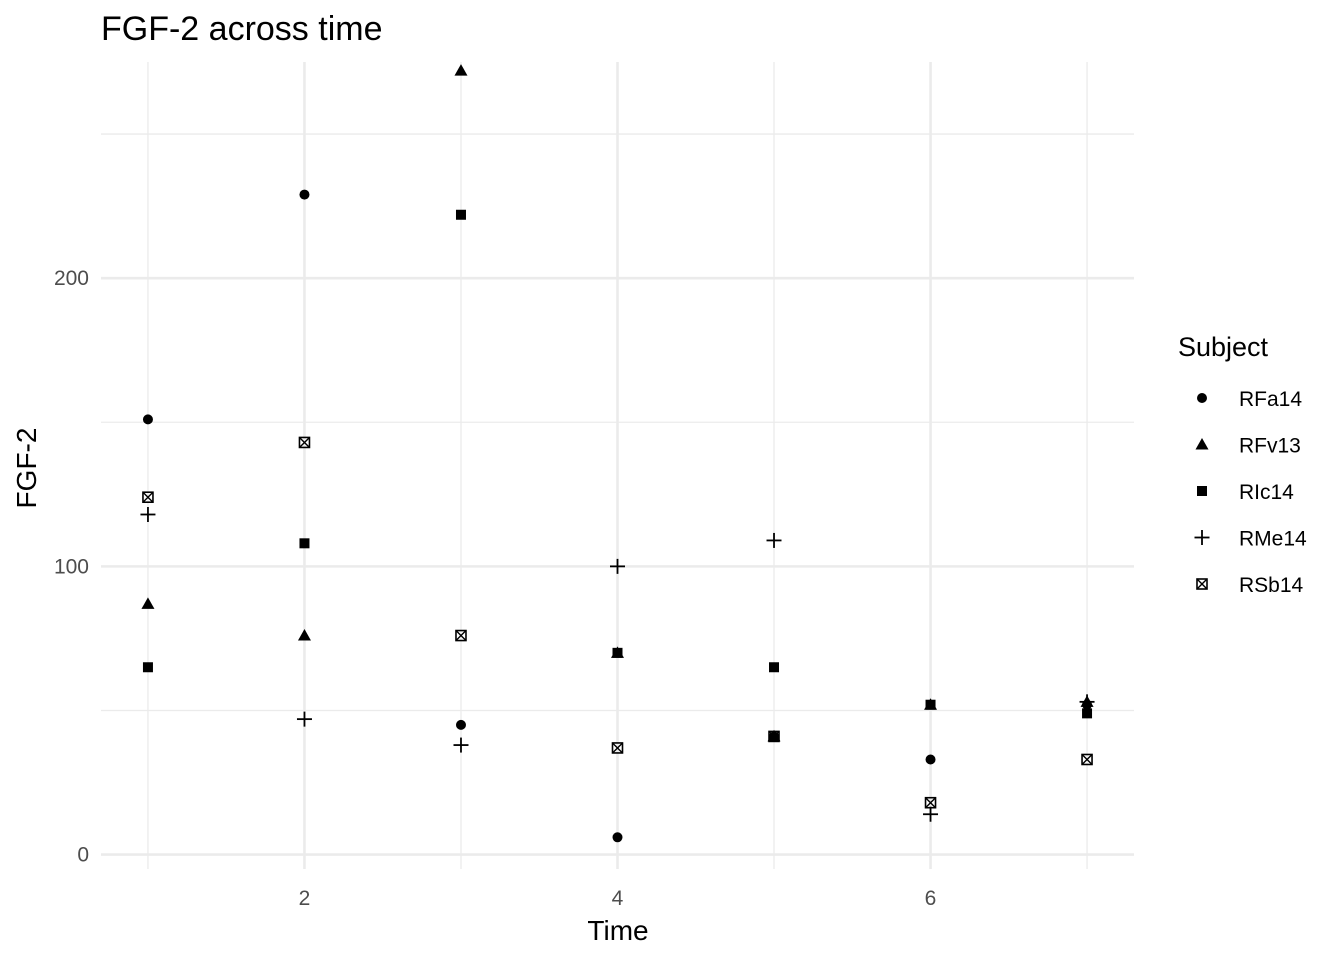  I want to click on y-tick-label: 0, so click(83, 855).